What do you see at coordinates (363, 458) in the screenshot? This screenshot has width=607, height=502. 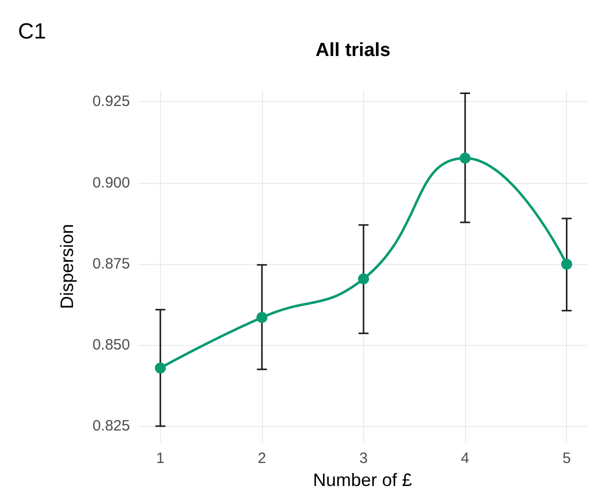 I see `x-tick-label: 3` at bounding box center [363, 458].